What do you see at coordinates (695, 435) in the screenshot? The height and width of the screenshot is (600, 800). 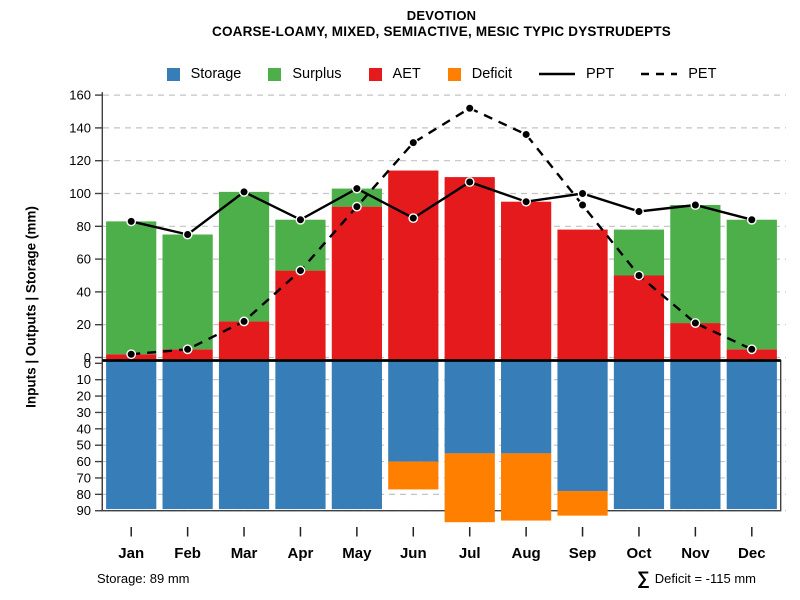 I see `storage-bar-nov` at bounding box center [695, 435].